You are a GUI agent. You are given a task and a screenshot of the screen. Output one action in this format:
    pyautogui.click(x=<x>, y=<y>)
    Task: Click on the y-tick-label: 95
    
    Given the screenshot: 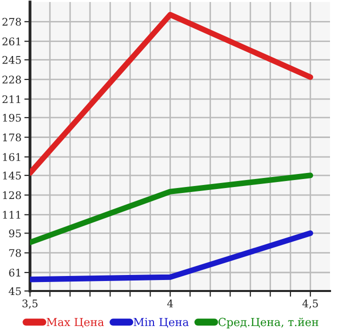 What is the action you would take?
    pyautogui.click(x=15, y=233)
    